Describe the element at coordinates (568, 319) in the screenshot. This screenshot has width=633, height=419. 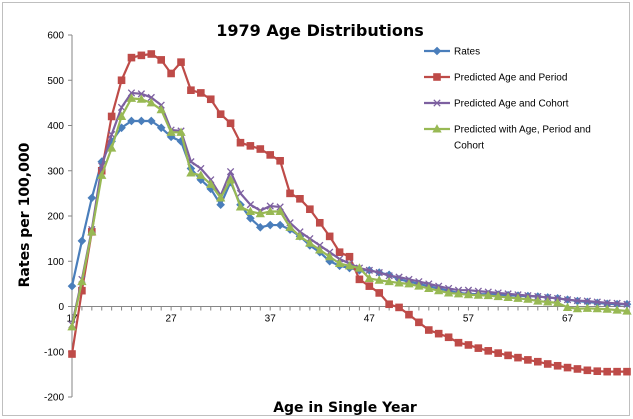
I see `x-tick-label: 67` at that location.